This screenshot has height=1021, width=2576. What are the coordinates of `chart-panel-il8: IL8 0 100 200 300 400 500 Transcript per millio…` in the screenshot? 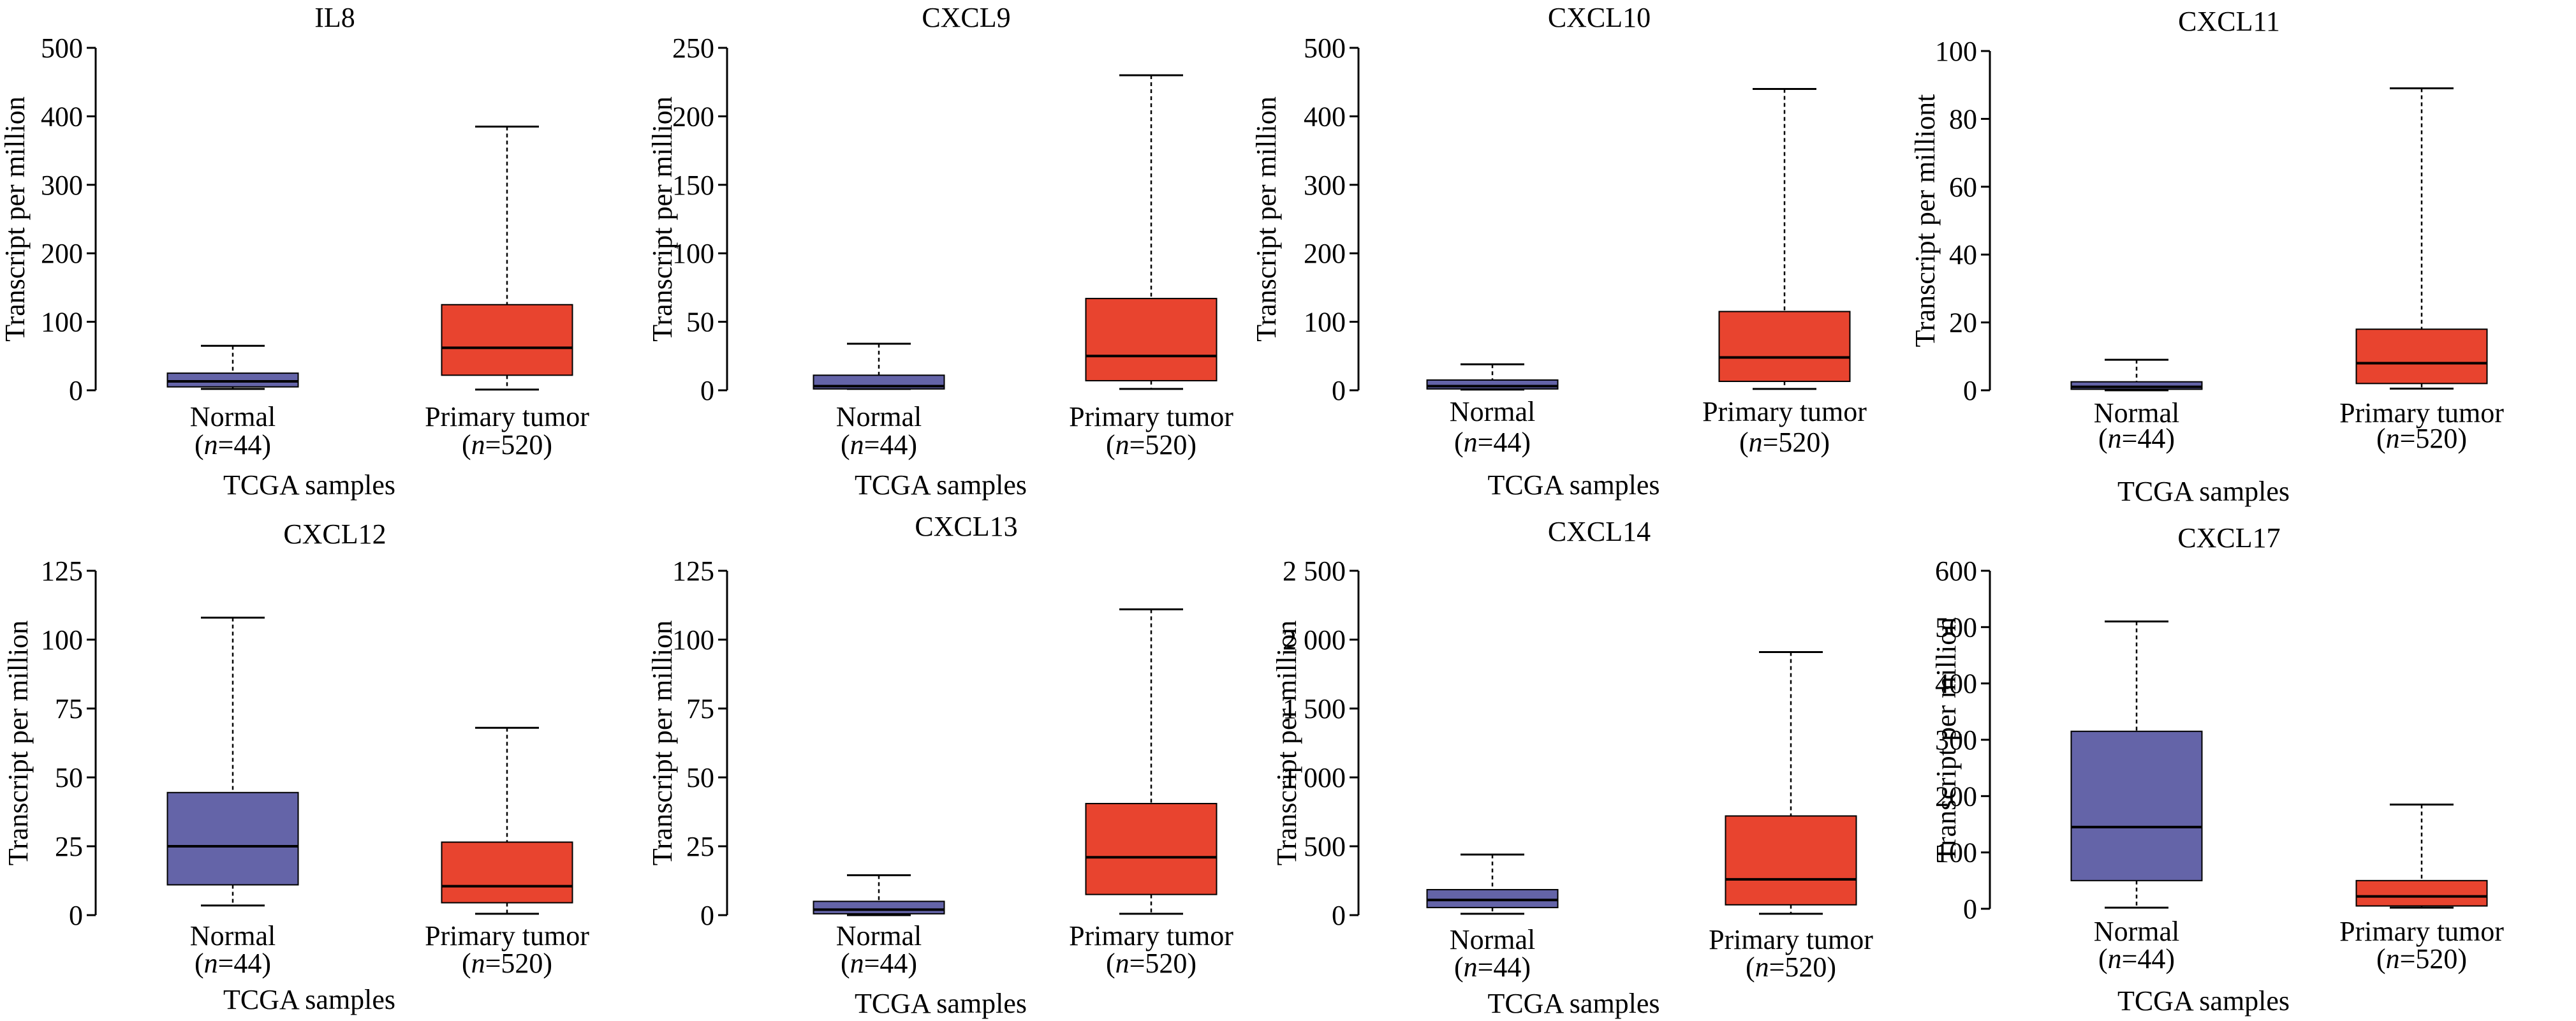 It's located at (294, 251).